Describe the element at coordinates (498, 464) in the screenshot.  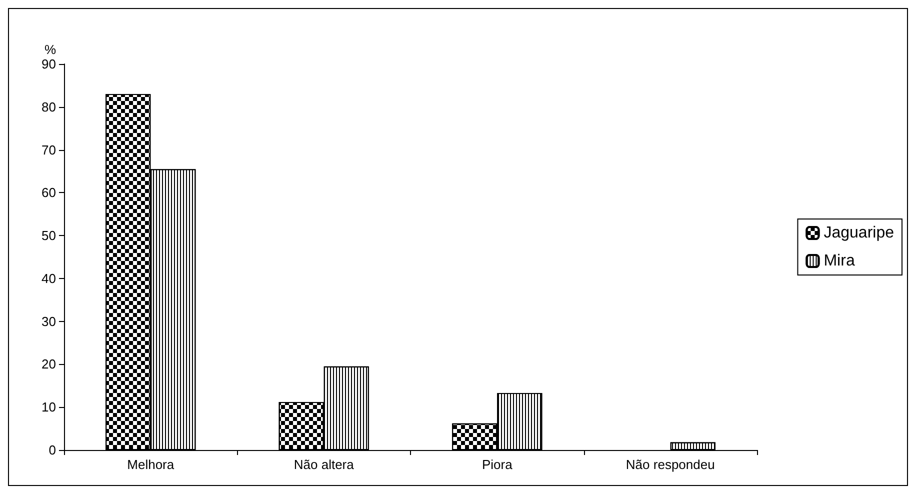
I see `x-tick-label: Piora` at that location.